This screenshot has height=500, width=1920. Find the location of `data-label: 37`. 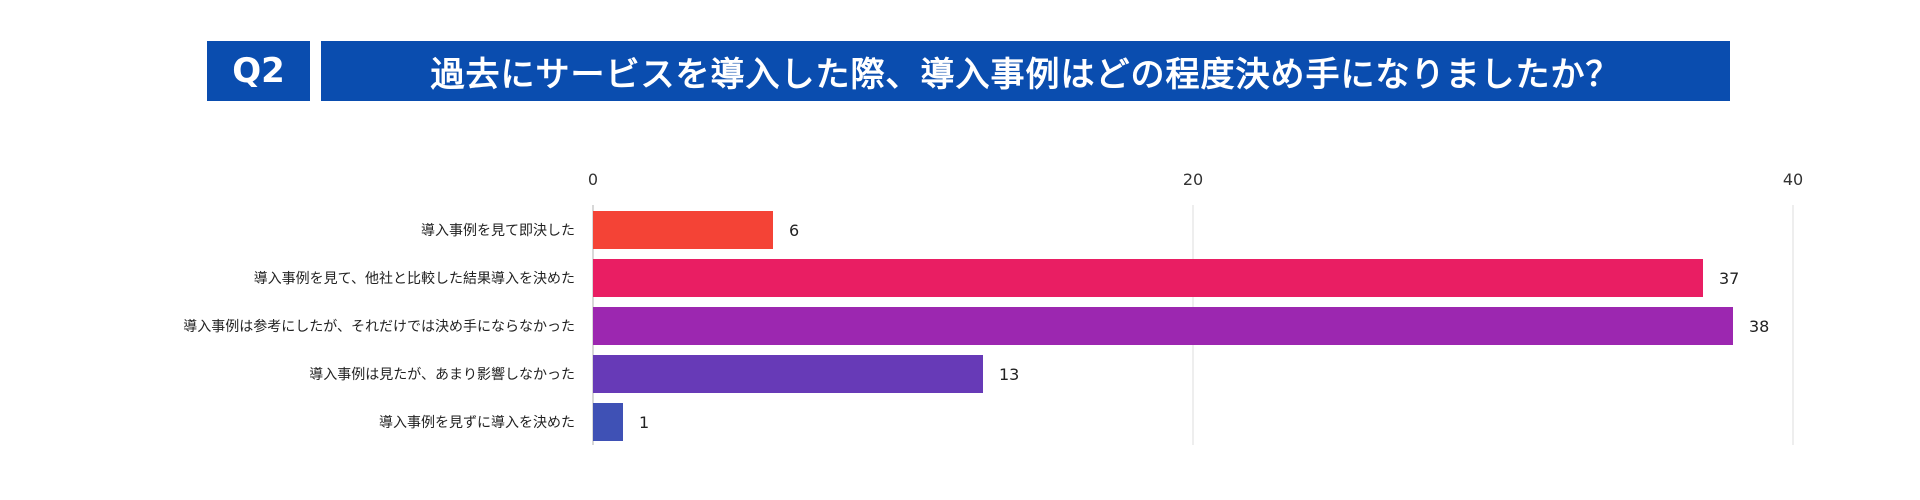

data-label: 37 is located at coordinates (1729, 278).